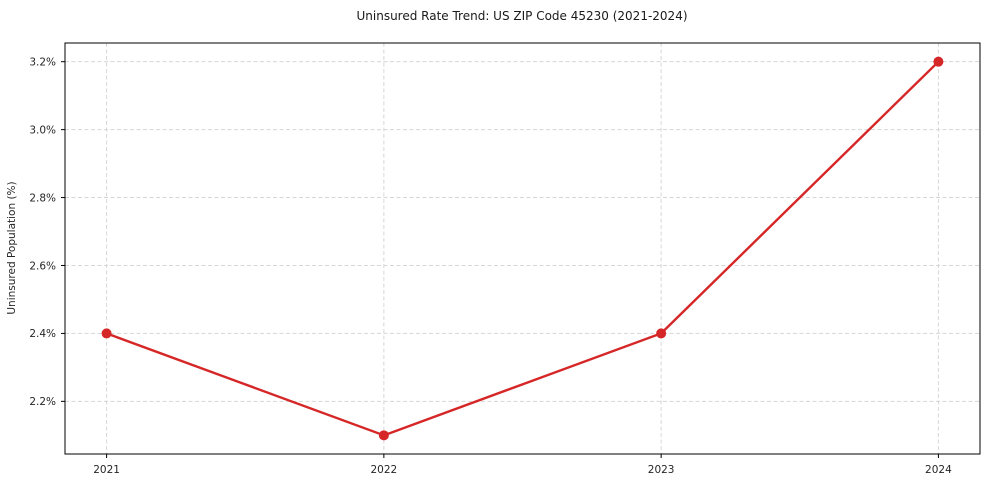  What do you see at coordinates (383, 470) in the screenshot?
I see `x-tick-label: 2022` at bounding box center [383, 470].